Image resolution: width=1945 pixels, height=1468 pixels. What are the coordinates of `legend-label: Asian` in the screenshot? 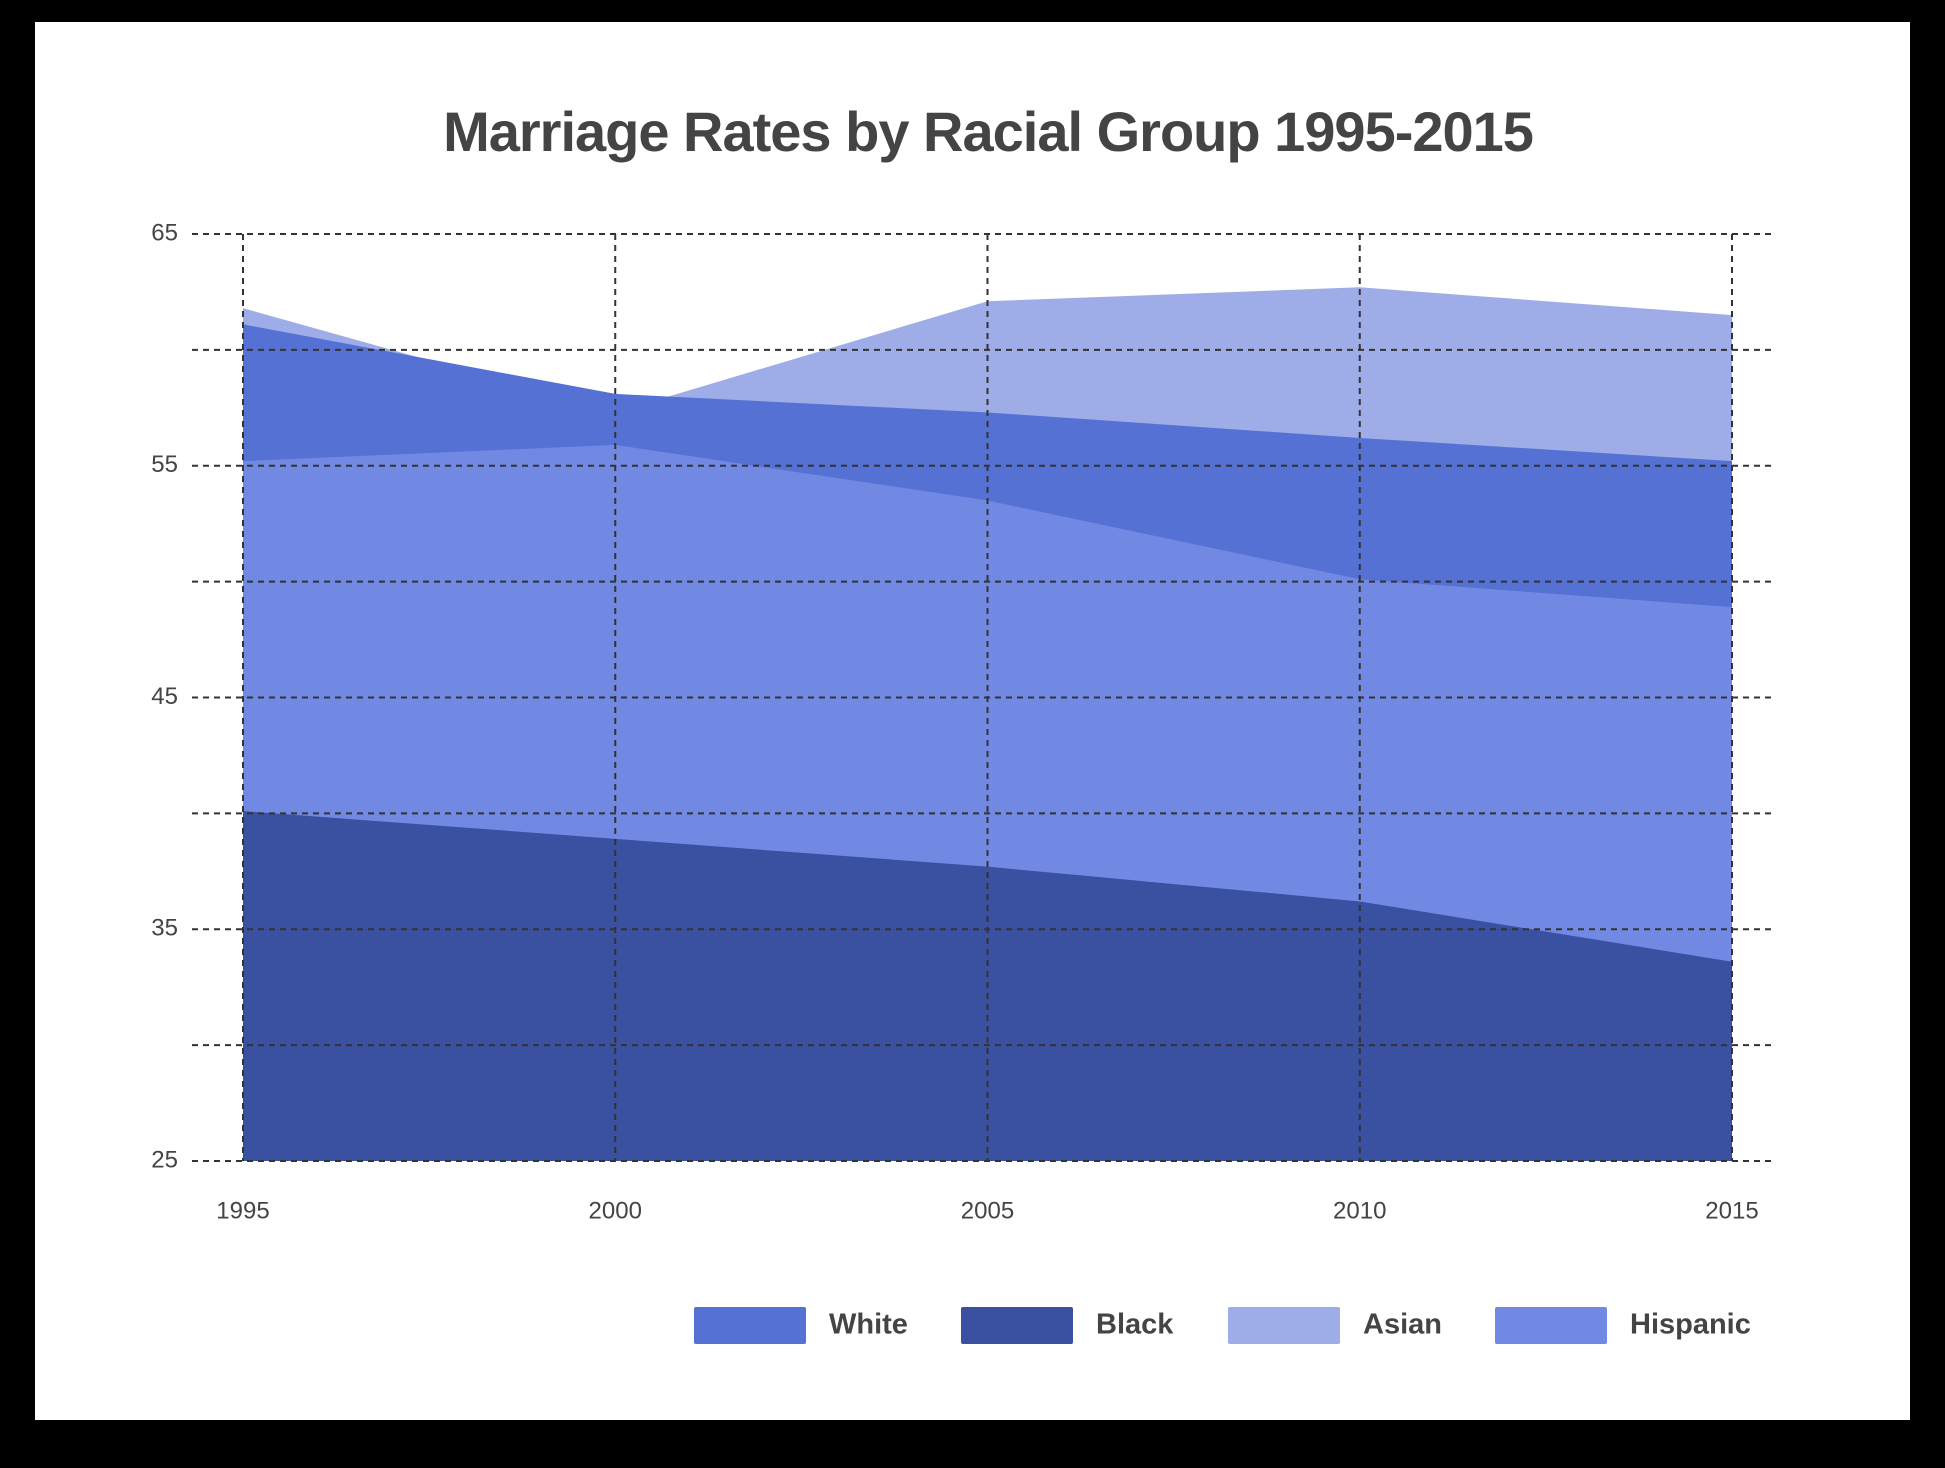 It's located at (1402, 1325).